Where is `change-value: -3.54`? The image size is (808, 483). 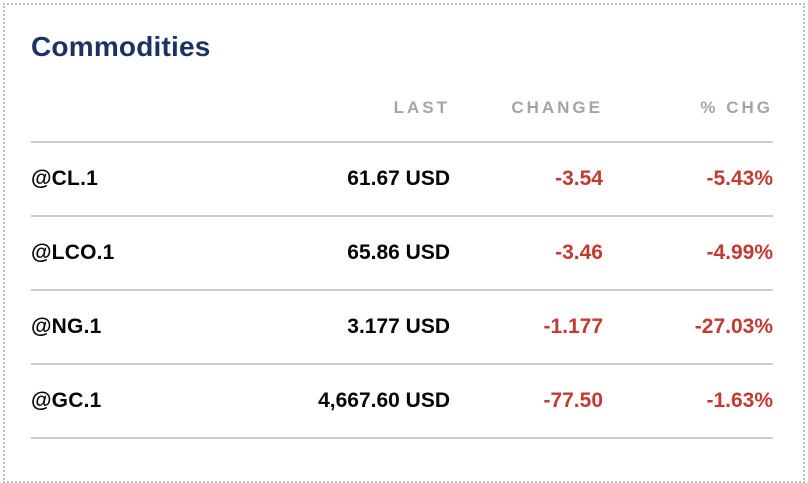 change-value: -3.54 is located at coordinates (579, 178).